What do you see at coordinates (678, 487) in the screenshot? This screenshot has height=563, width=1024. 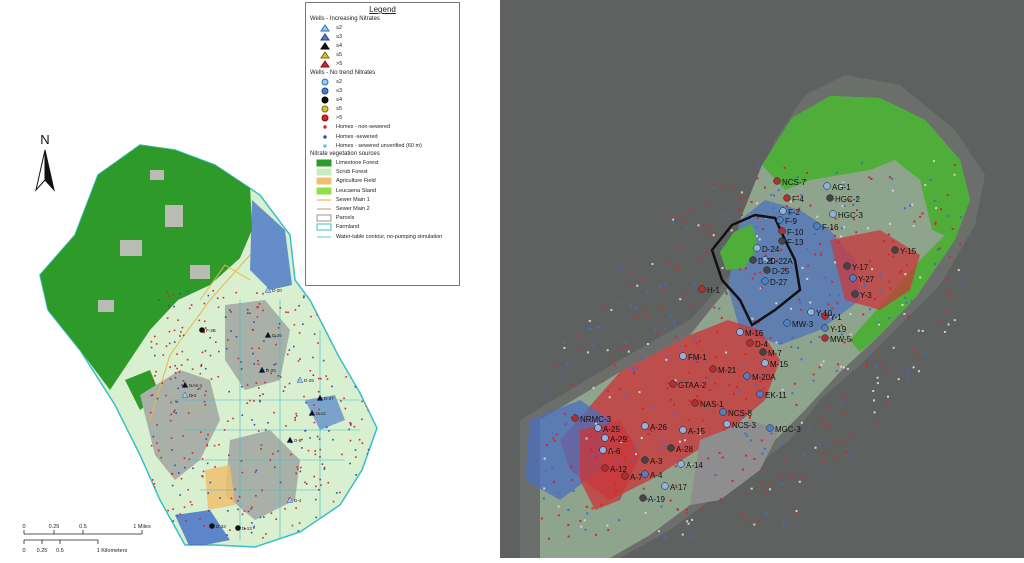 I see `well-label: A-17` at bounding box center [678, 487].